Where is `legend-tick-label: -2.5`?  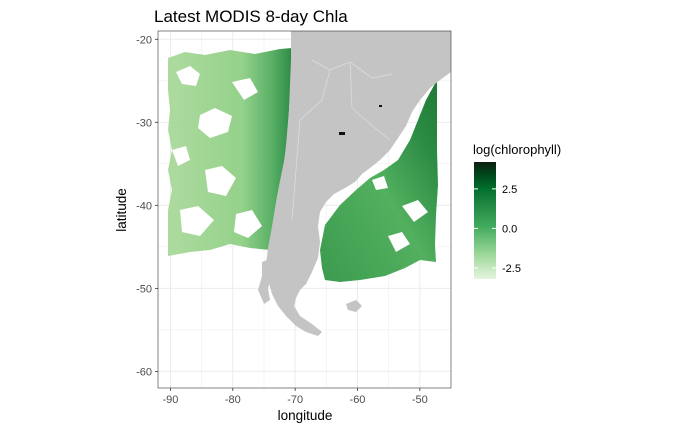 legend-tick-label: -2.5 is located at coordinates (511, 269).